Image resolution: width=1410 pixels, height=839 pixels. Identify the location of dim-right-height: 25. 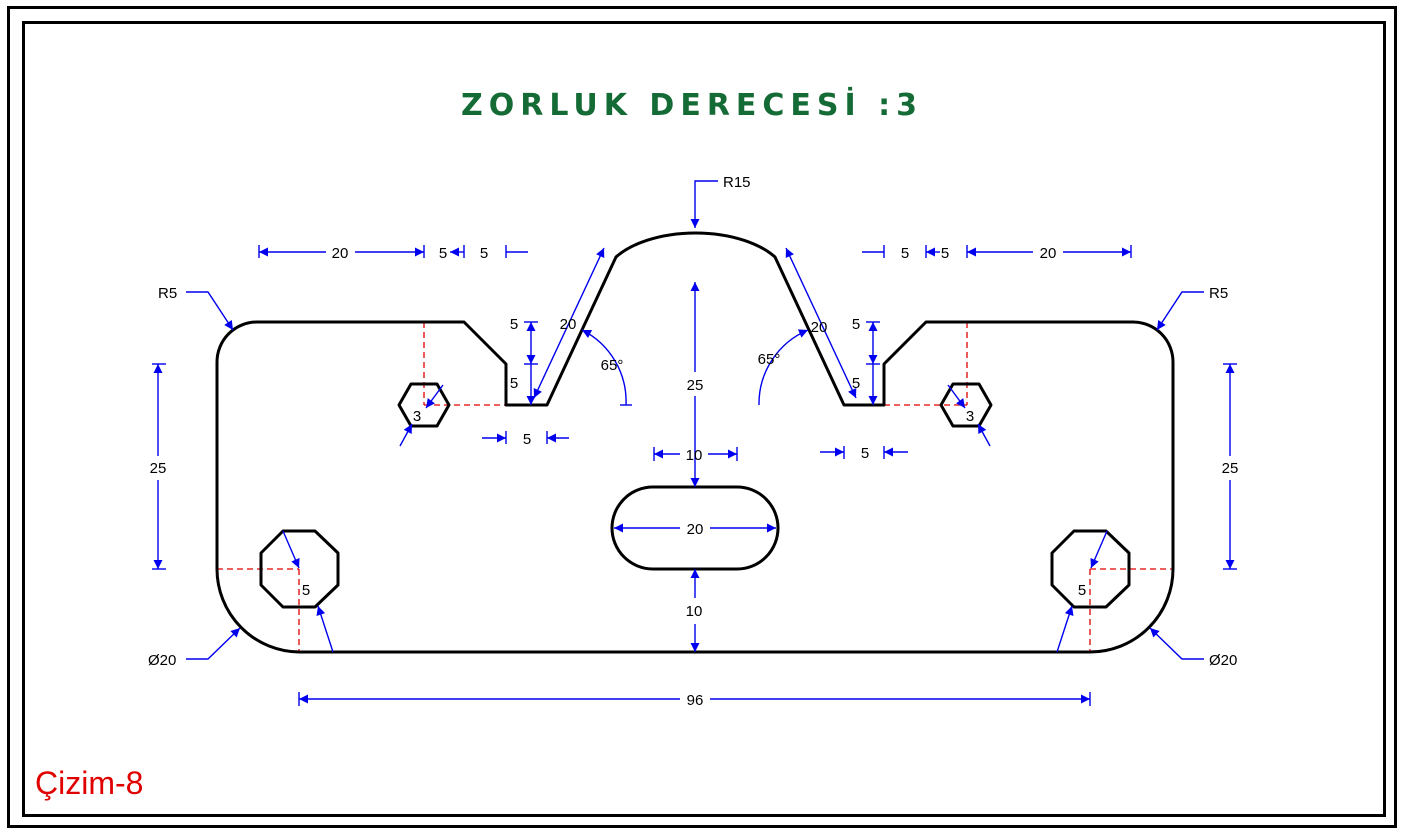
(1230, 468).